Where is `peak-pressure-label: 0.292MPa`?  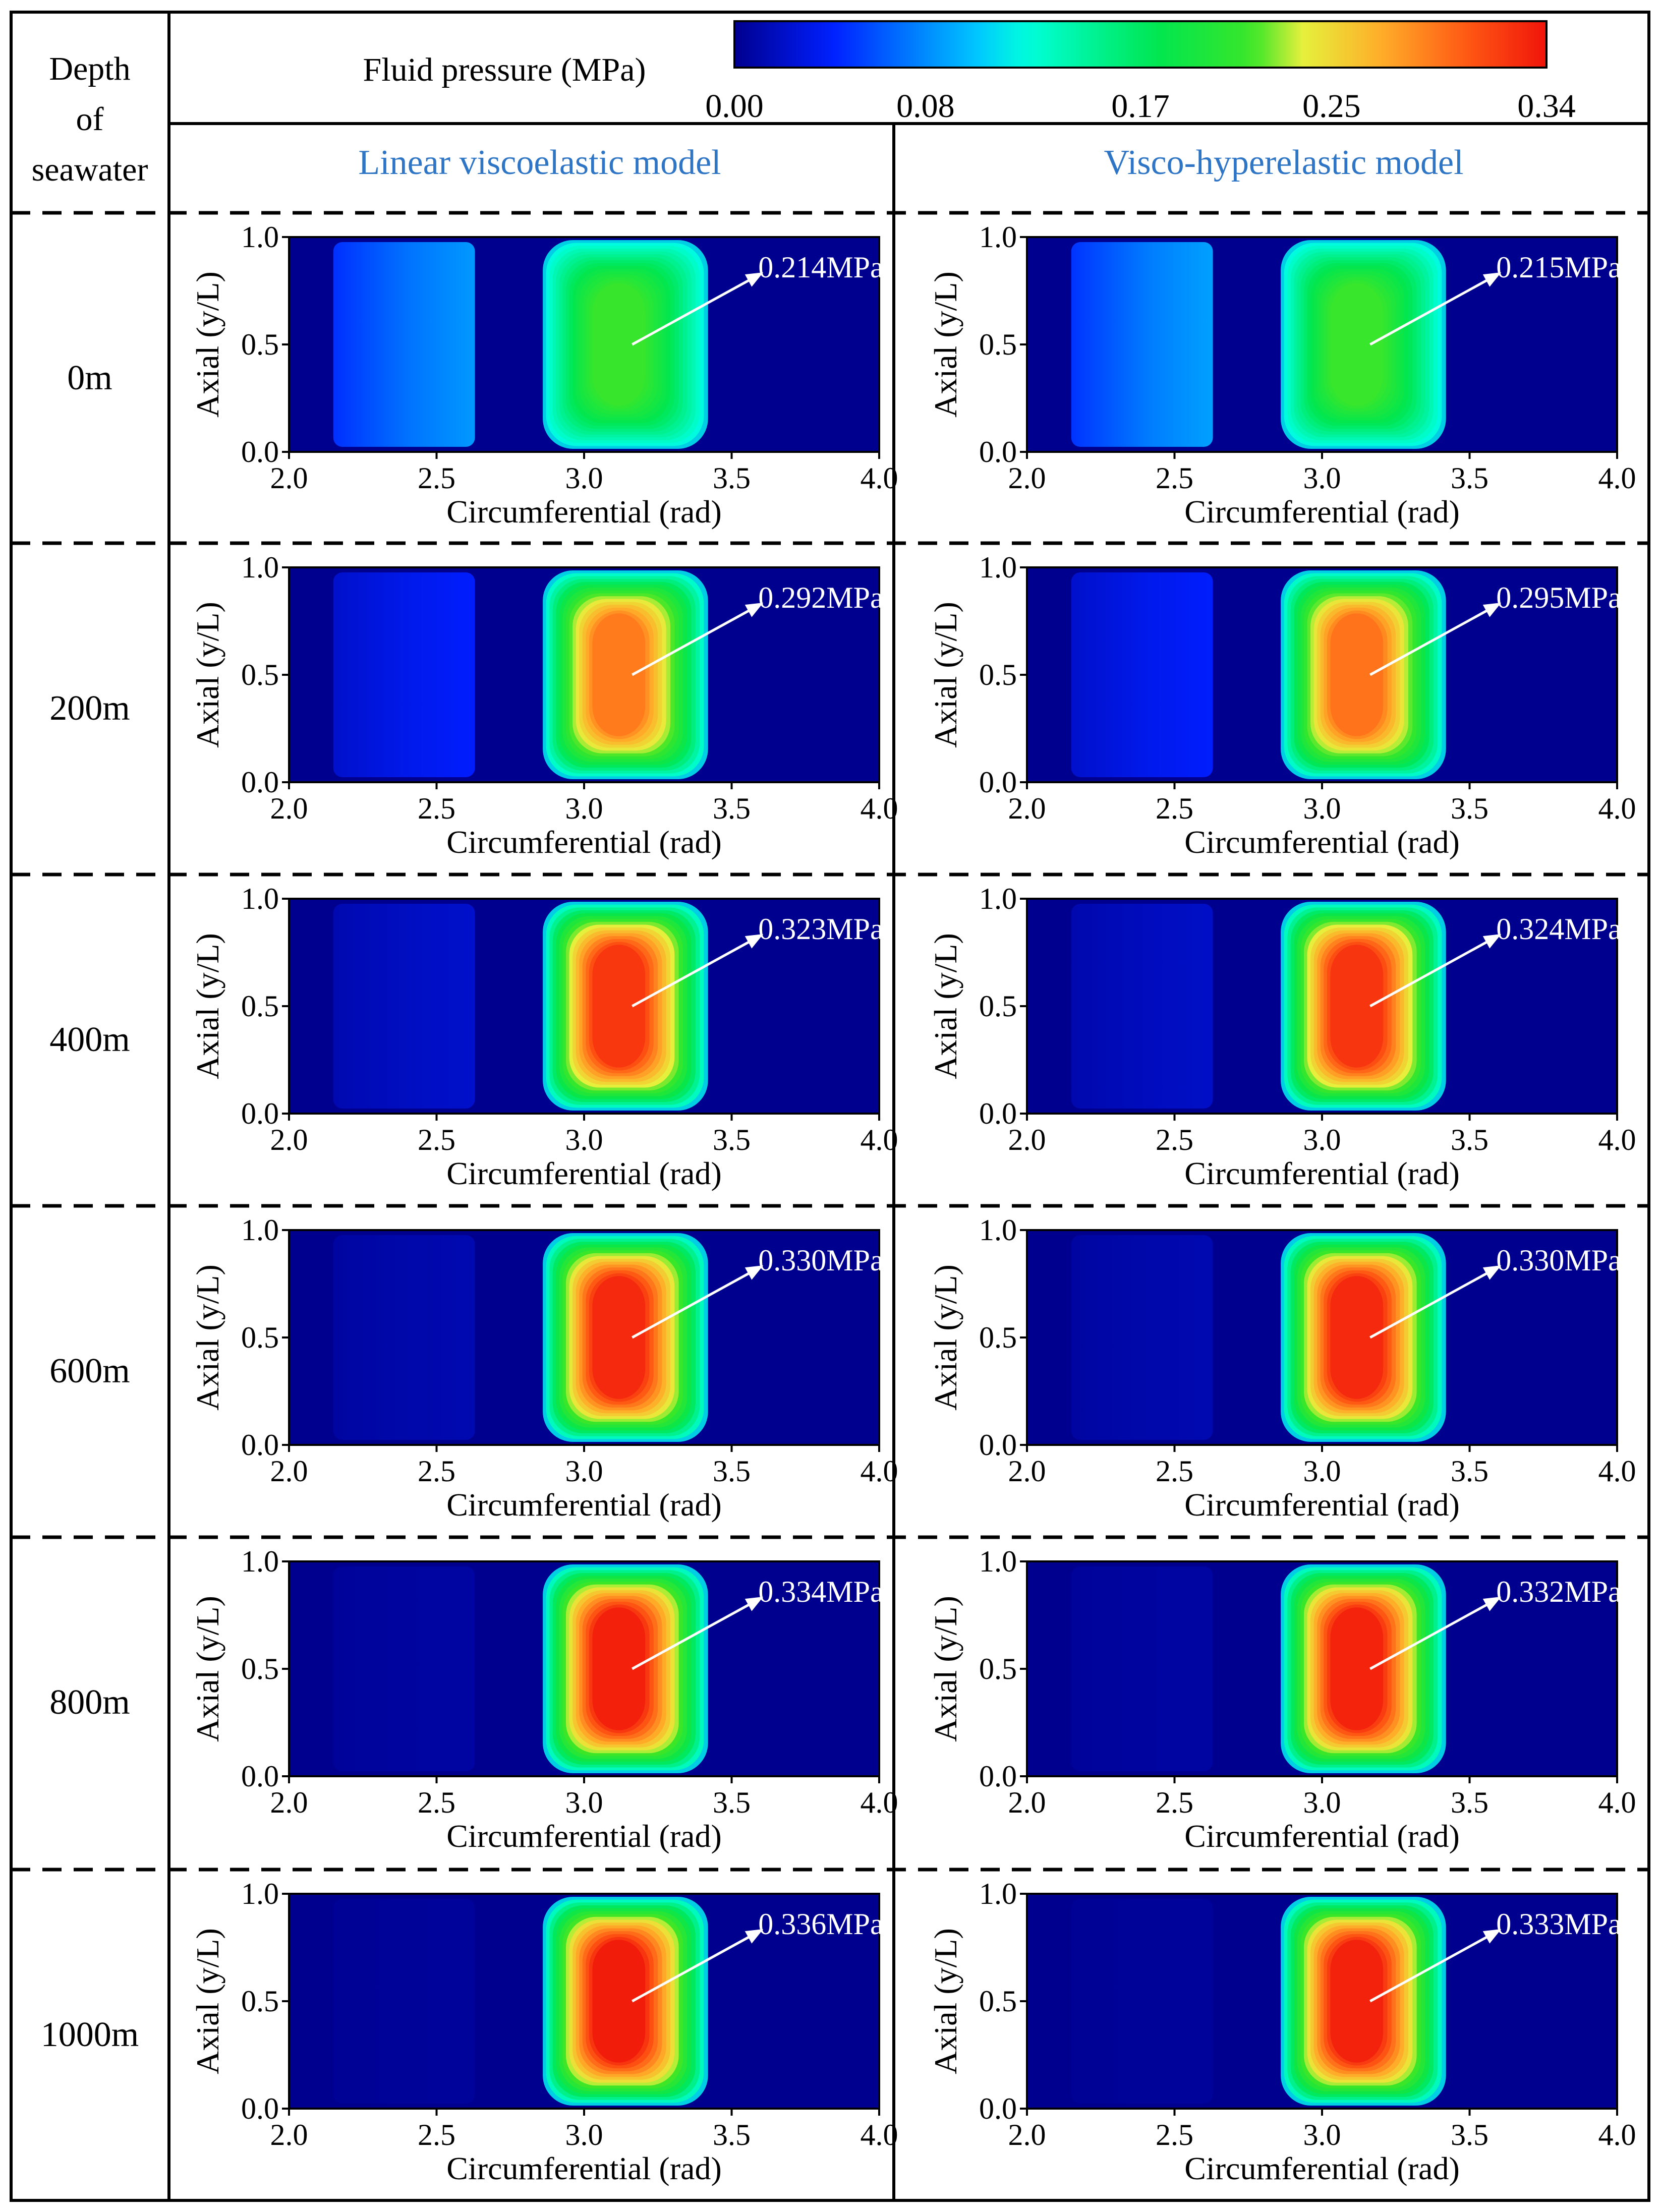 peak-pressure-label: 0.292MPa is located at coordinates (820, 597).